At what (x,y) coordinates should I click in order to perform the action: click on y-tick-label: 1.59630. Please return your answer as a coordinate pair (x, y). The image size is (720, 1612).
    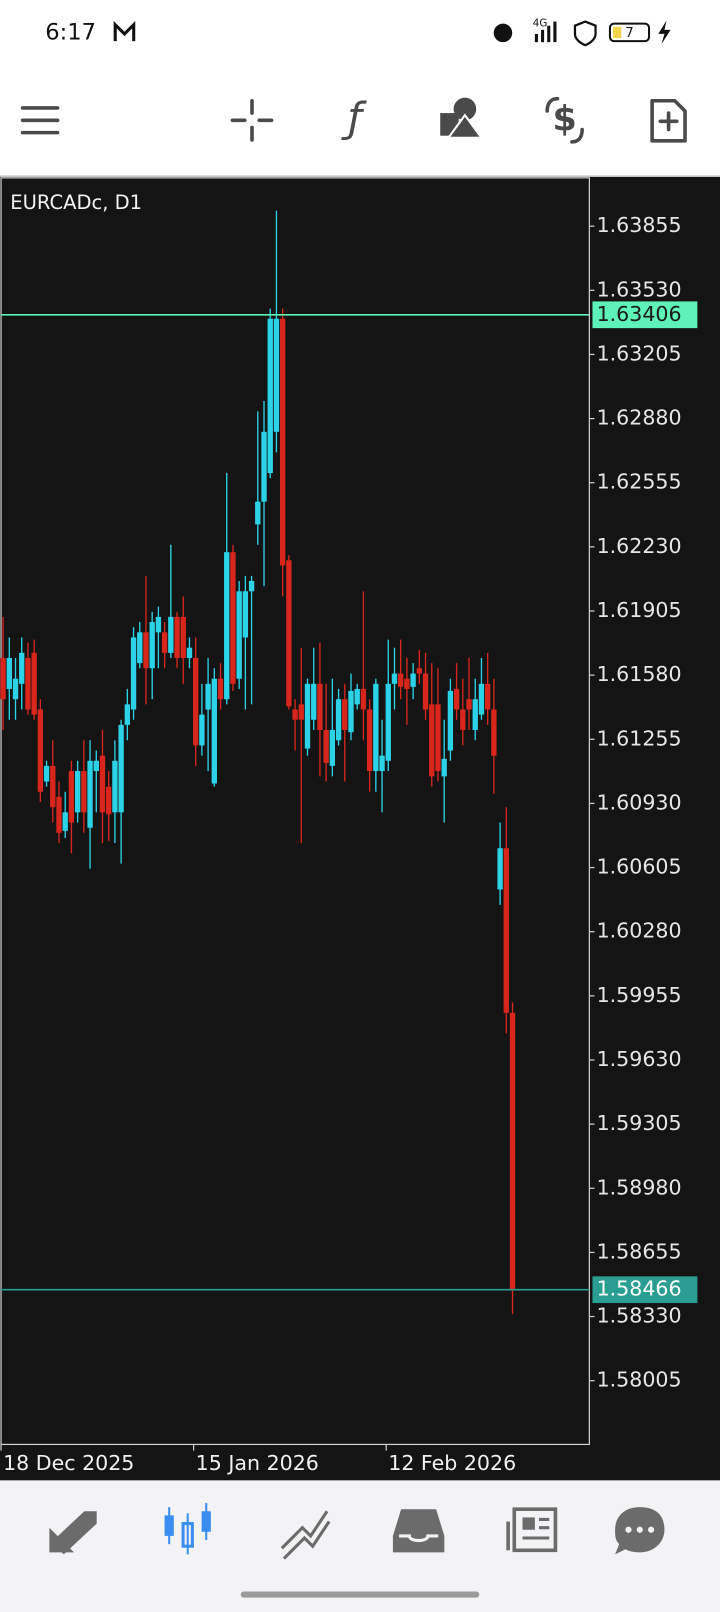
    Looking at the image, I should click on (639, 1059).